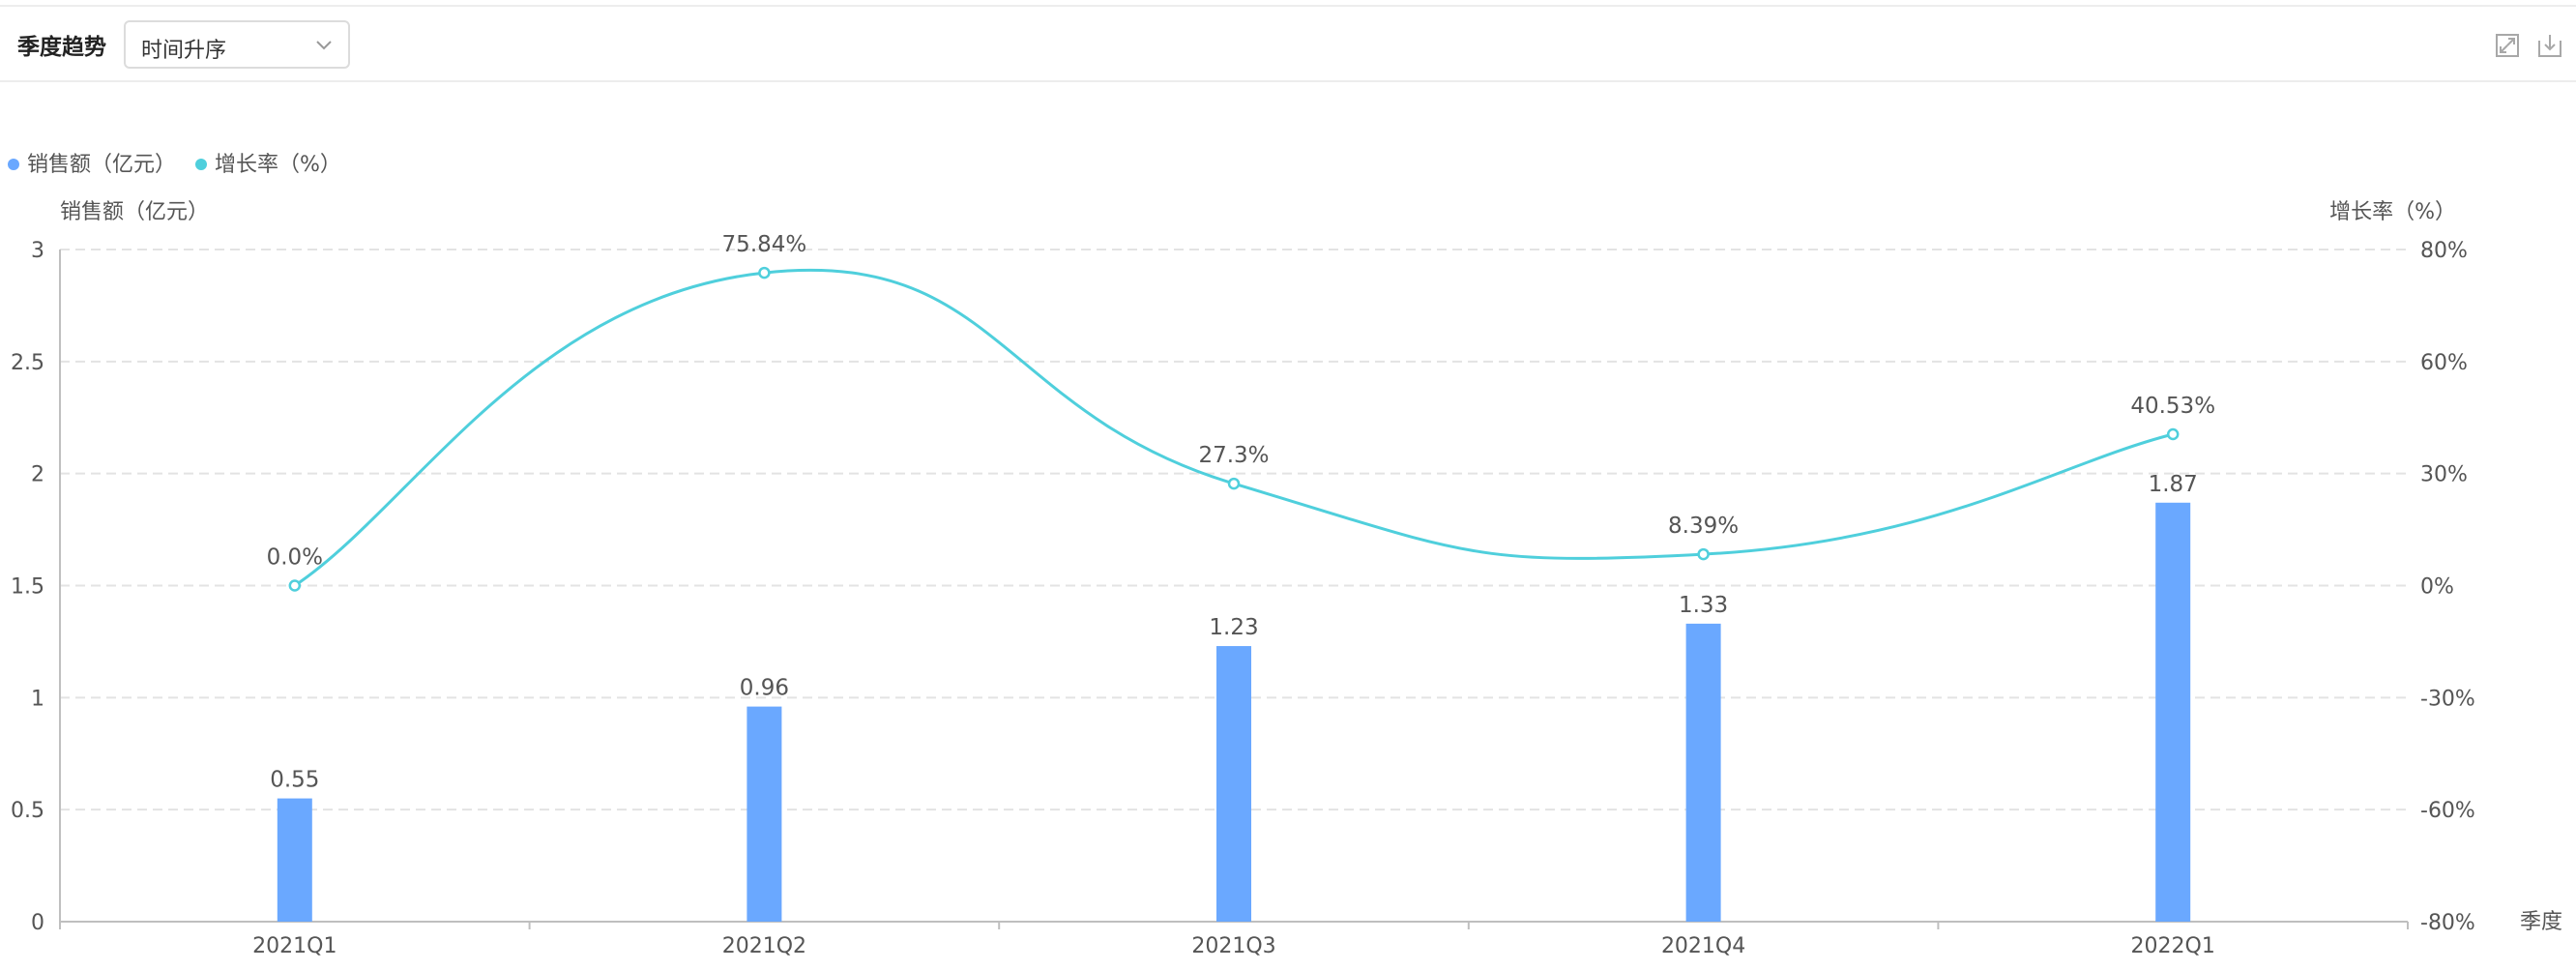 The image size is (2576, 970). Describe the element at coordinates (1288, 4) in the screenshot. I see `top-border` at that location.